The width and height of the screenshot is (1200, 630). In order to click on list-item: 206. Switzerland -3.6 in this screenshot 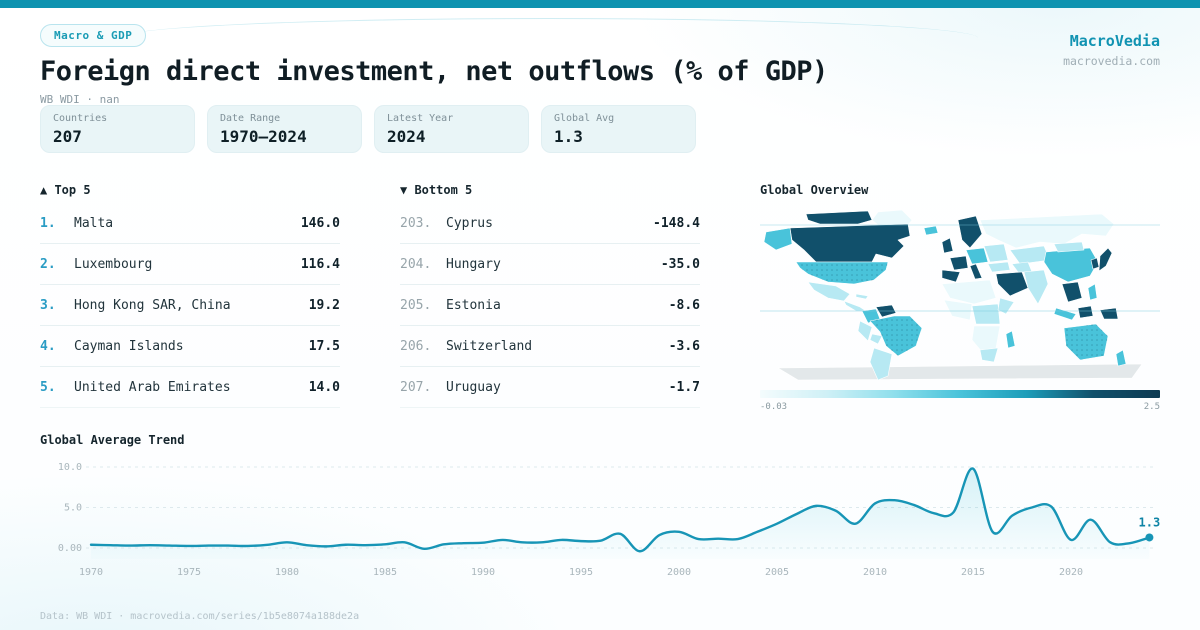, I will do `click(550, 346)`.